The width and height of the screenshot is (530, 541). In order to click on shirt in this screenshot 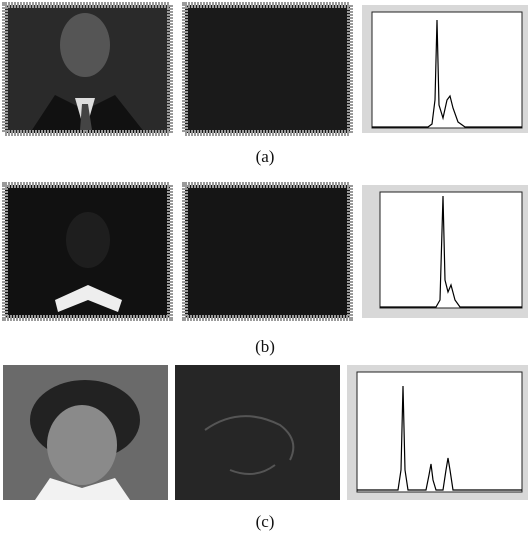, I will do `click(82, 489)`.